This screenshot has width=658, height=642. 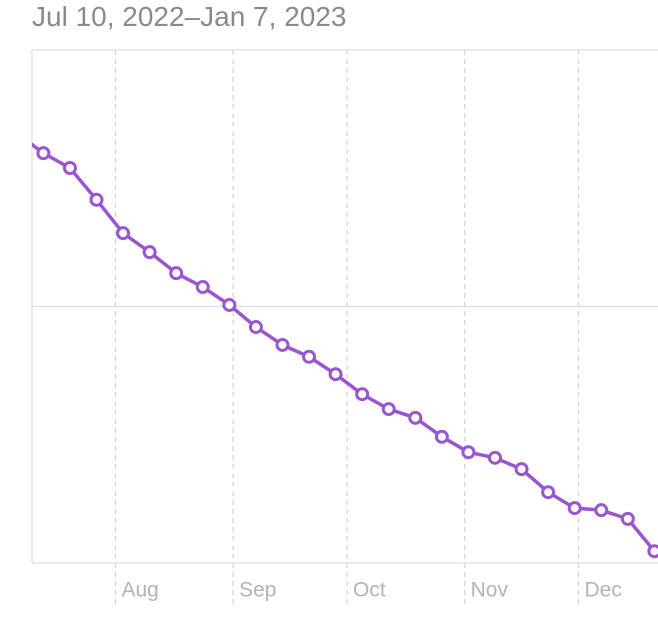 What do you see at coordinates (139, 590) in the screenshot?
I see `x-tick-label: Aug` at bounding box center [139, 590].